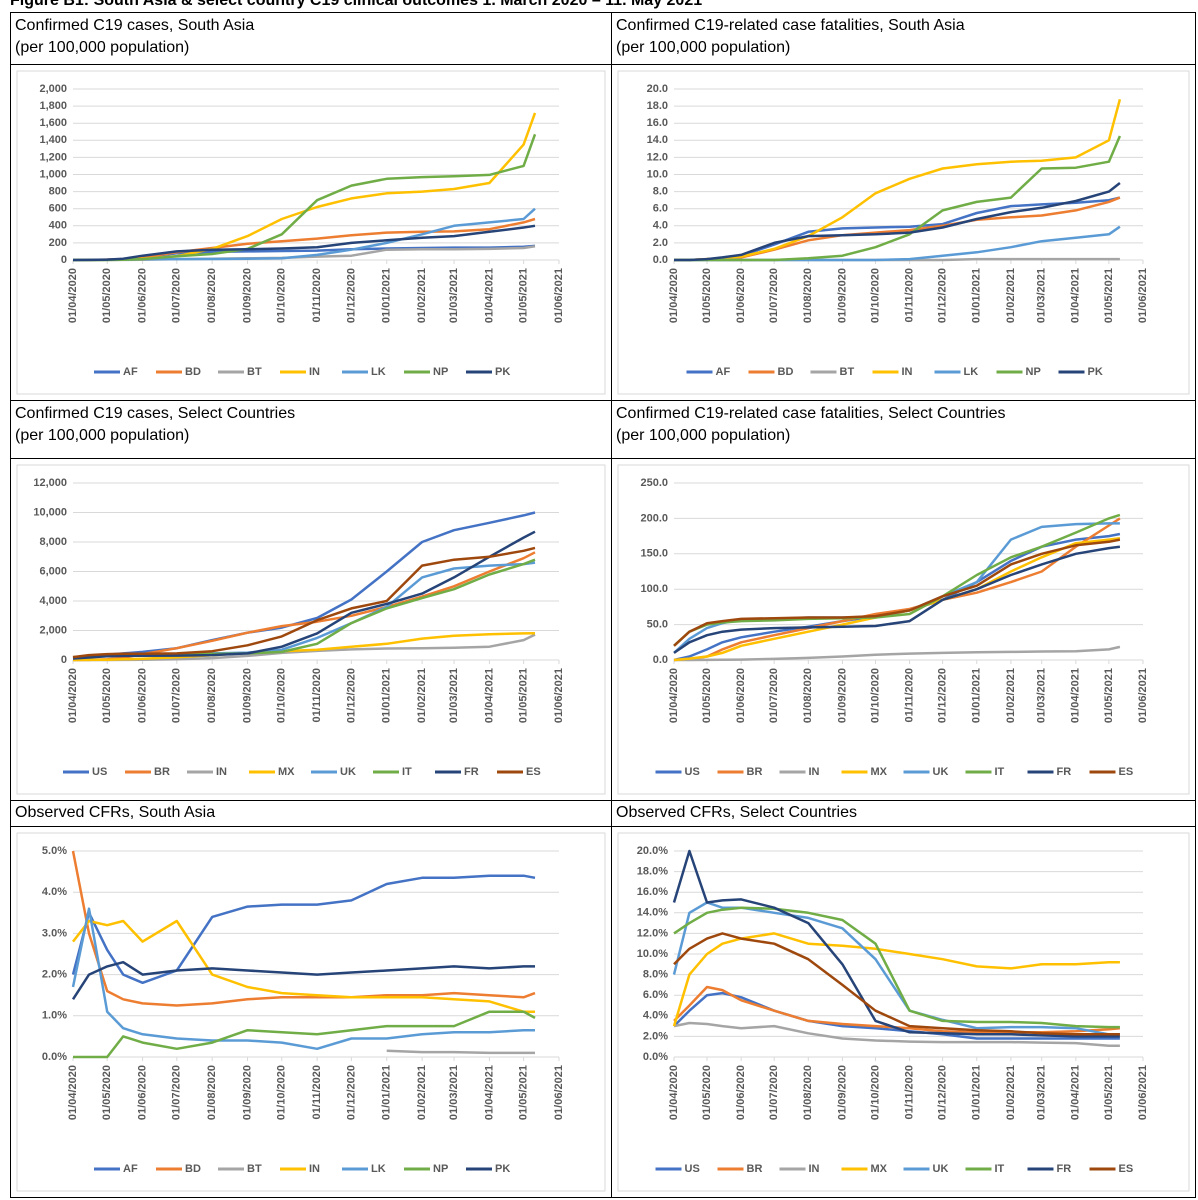 Image resolution: width=1198 pixels, height=1200 pixels. Describe the element at coordinates (115, 812) in the screenshot. I see `chart-title: Observed CFRs, South Asia` at that location.